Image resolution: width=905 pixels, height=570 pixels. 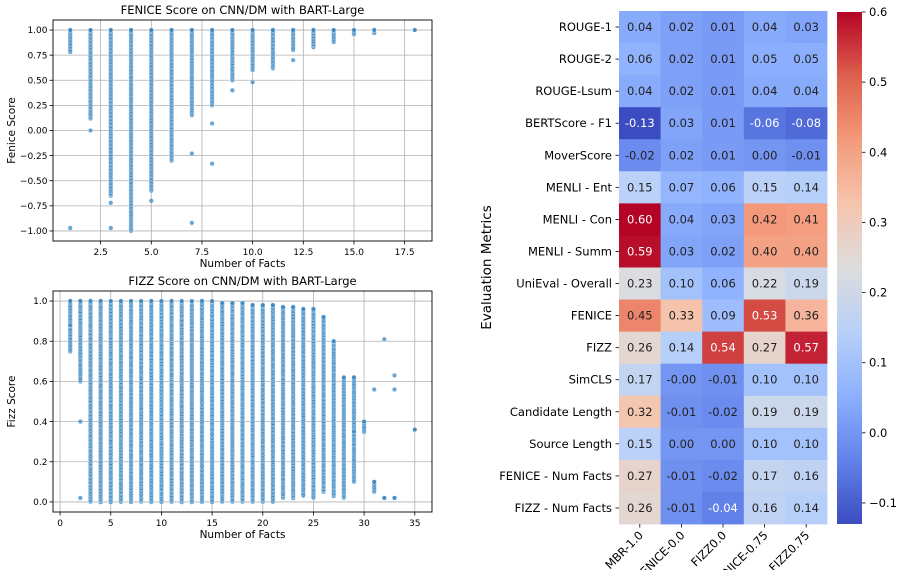 What do you see at coordinates (162, 524) in the screenshot?
I see `fizz-xtick-label: 10` at bounding box center [162, 524].